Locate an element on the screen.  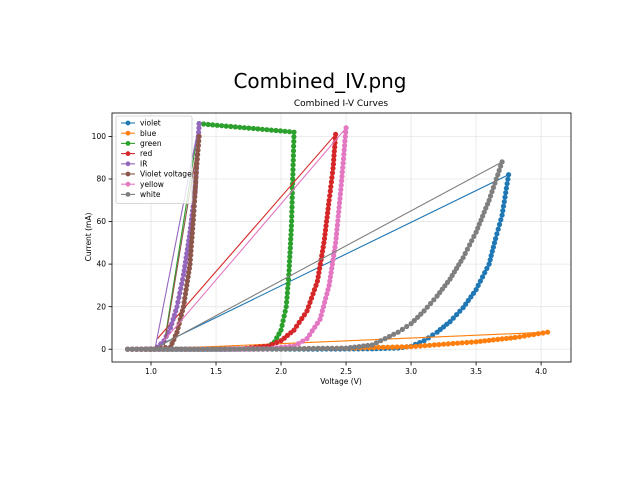
viewer-title: Combined_IV.png is located at coordinates (320, 81).